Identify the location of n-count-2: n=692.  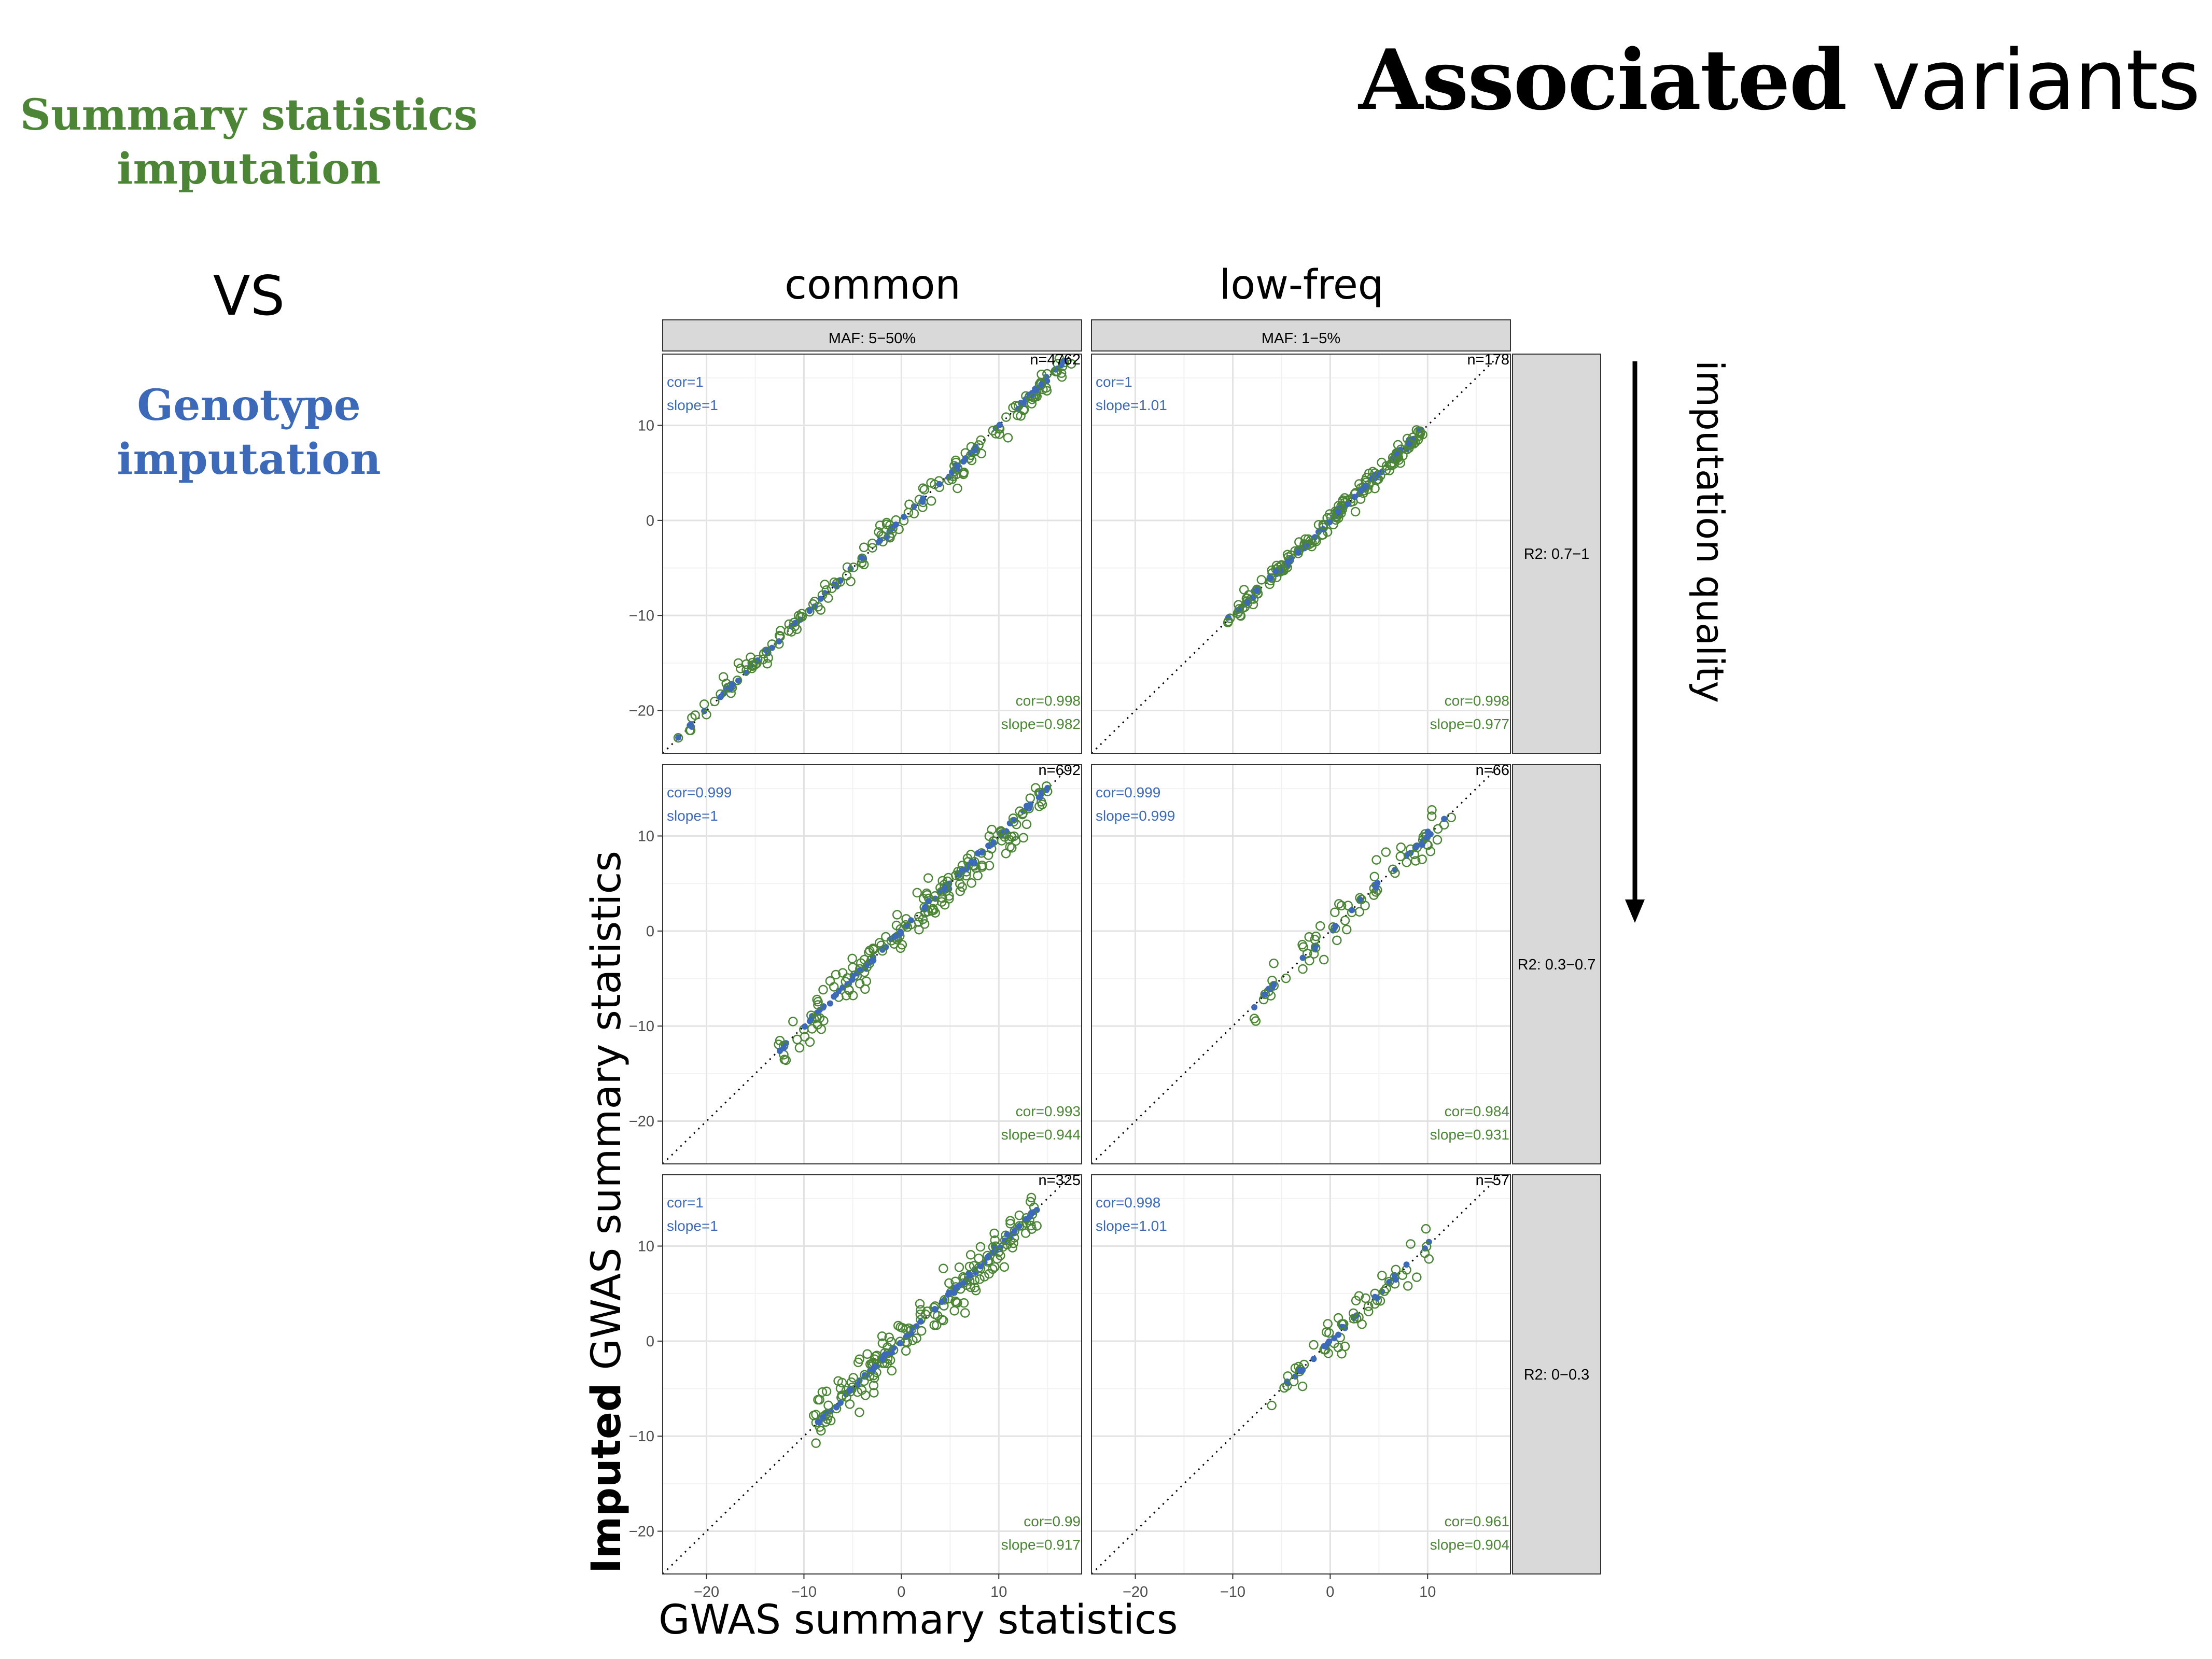
(1060, 770).